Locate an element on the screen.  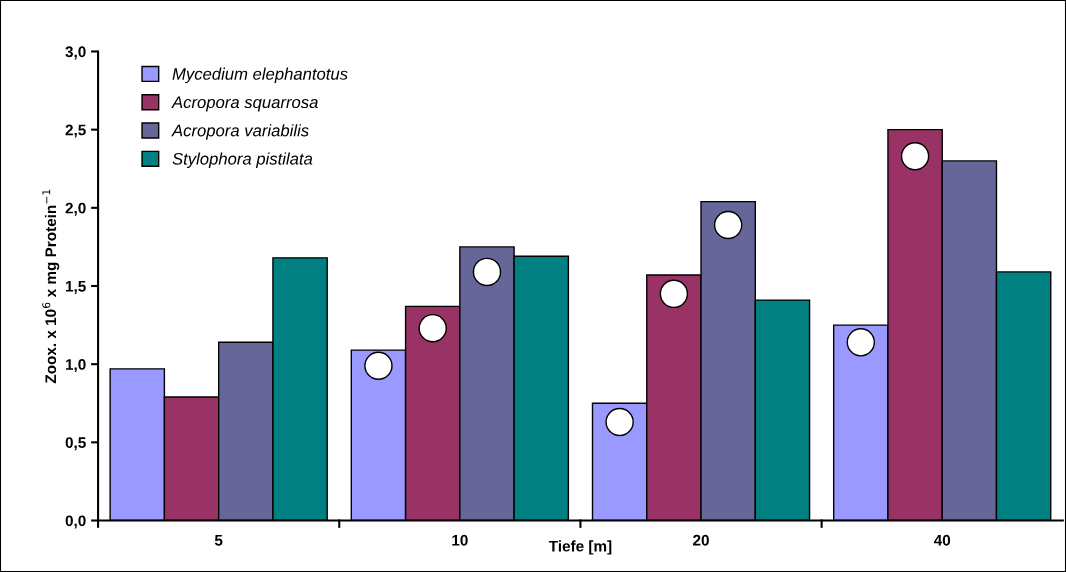
legend-label: Mycedium elephantotus is located at coordinates (260, 75).